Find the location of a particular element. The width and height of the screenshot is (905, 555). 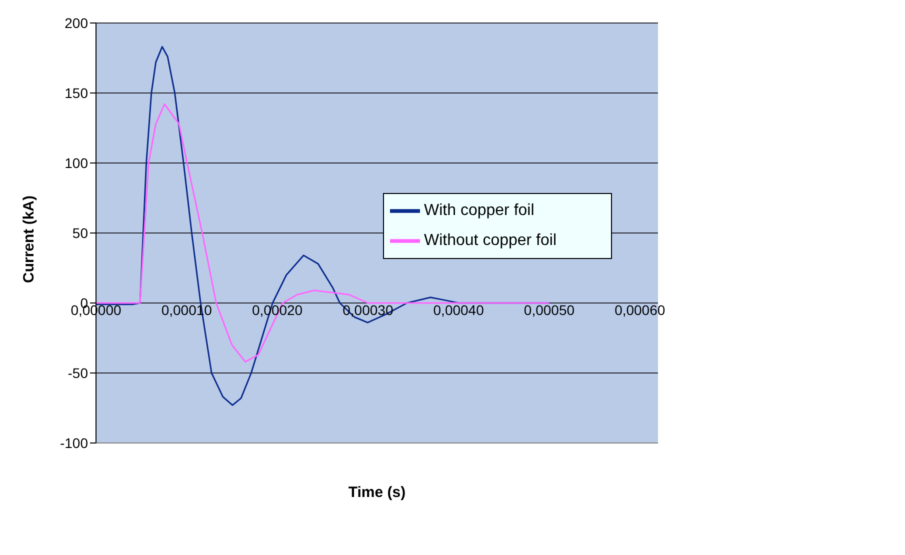

y-tick-label: 200 is located at coordinates (76, 22).